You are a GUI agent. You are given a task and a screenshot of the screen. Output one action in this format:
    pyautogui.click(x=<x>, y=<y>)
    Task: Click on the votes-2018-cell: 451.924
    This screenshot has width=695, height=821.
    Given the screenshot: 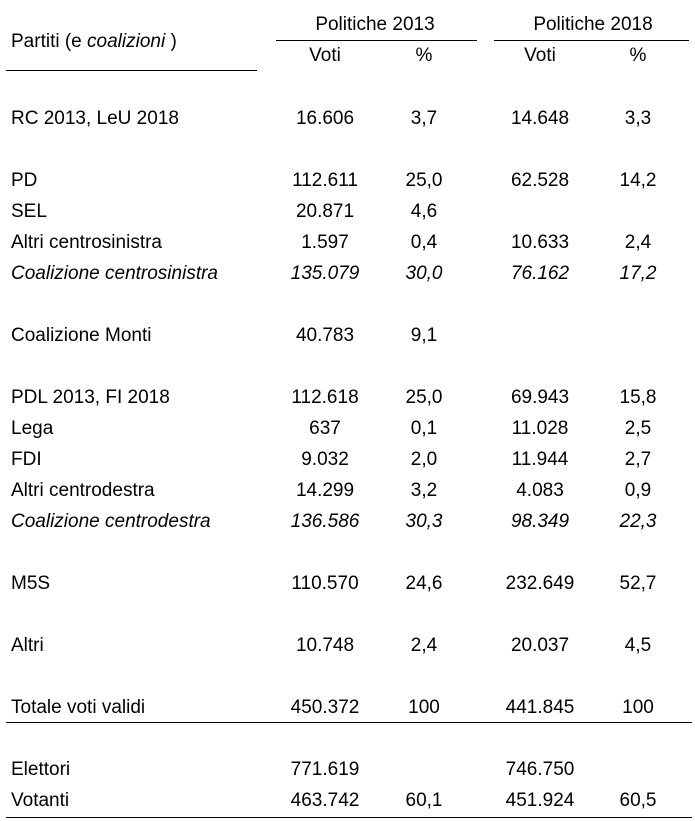 What is the action you would take?
    pyautogui.click(x=540, y=800)
    